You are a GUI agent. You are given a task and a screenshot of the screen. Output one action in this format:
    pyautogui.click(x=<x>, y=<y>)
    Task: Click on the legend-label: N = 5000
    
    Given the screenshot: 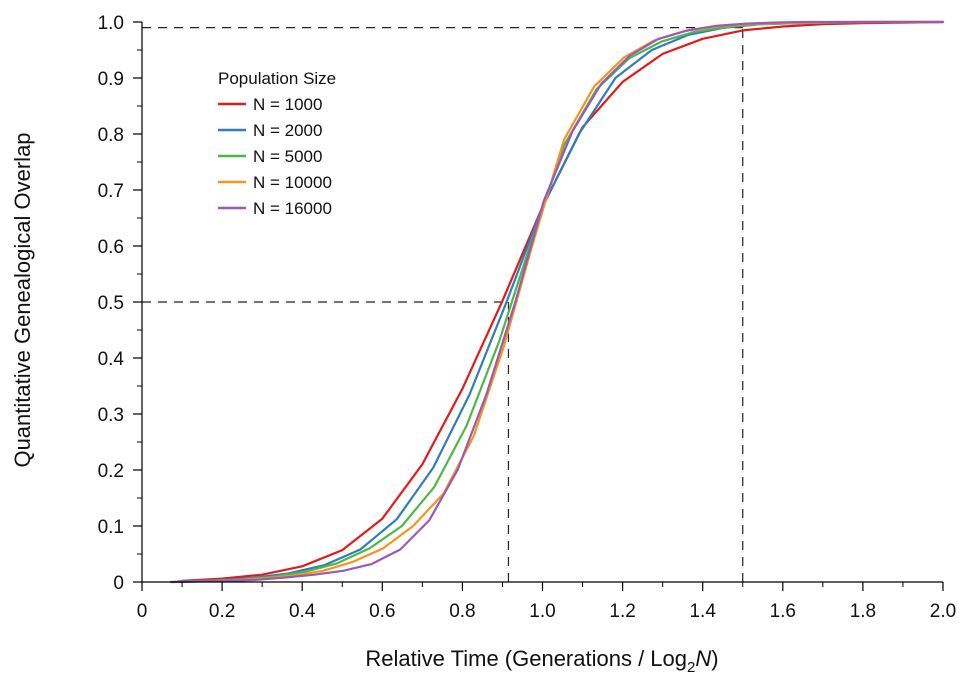 What is the action you would take?
    pyautogui.click(x=287, y=156)
    